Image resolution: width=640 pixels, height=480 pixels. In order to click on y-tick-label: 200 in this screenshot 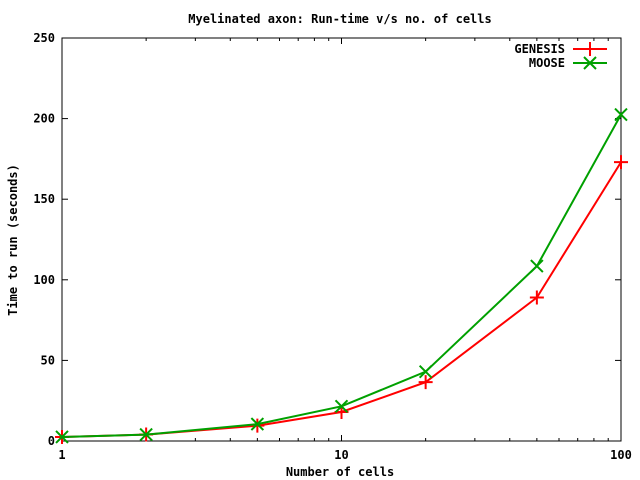, I will do `click(44, 119)`.